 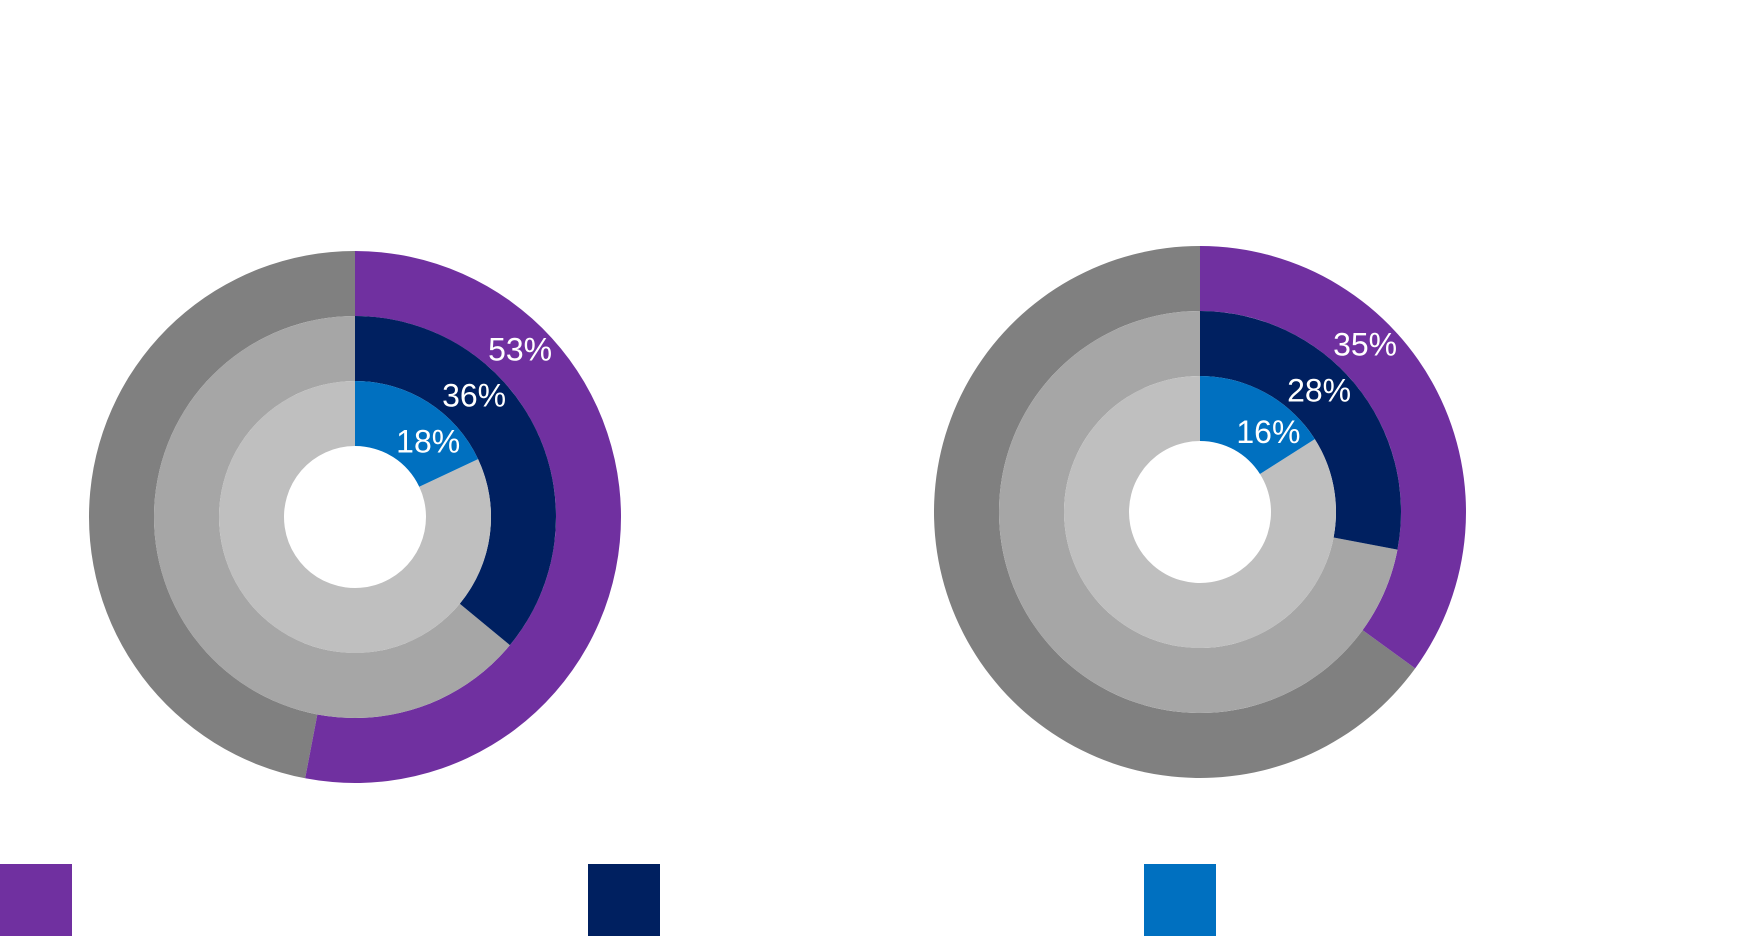 I want to click on outer-ring-value-label: 53%, so click(x=520, y=349).